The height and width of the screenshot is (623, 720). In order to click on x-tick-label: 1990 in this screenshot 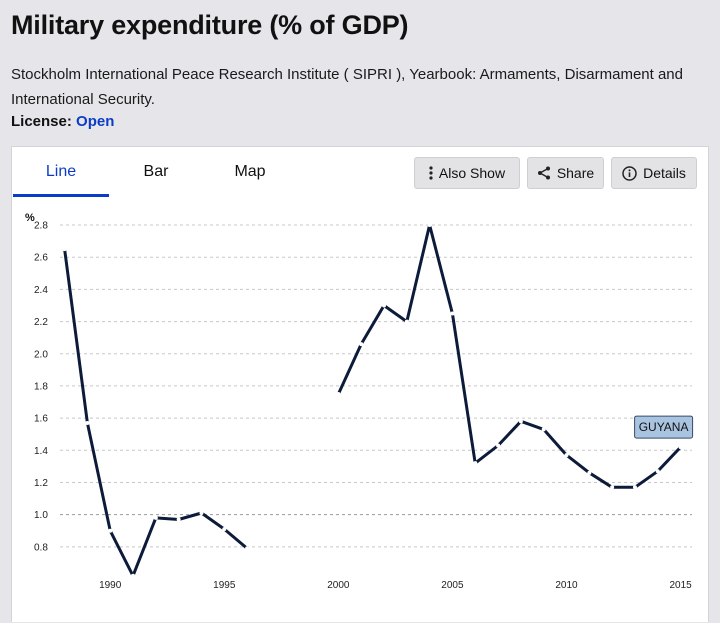, I will do `click(110, 585)`.